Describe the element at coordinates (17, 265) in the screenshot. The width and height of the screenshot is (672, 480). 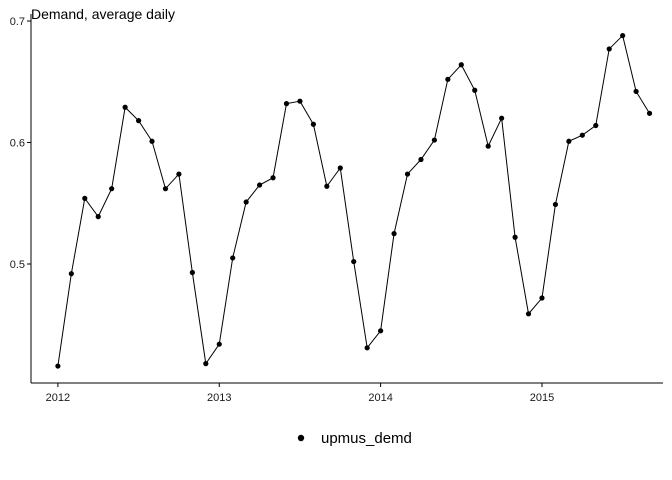
I see `y-tick-label: 0.5` at that location.